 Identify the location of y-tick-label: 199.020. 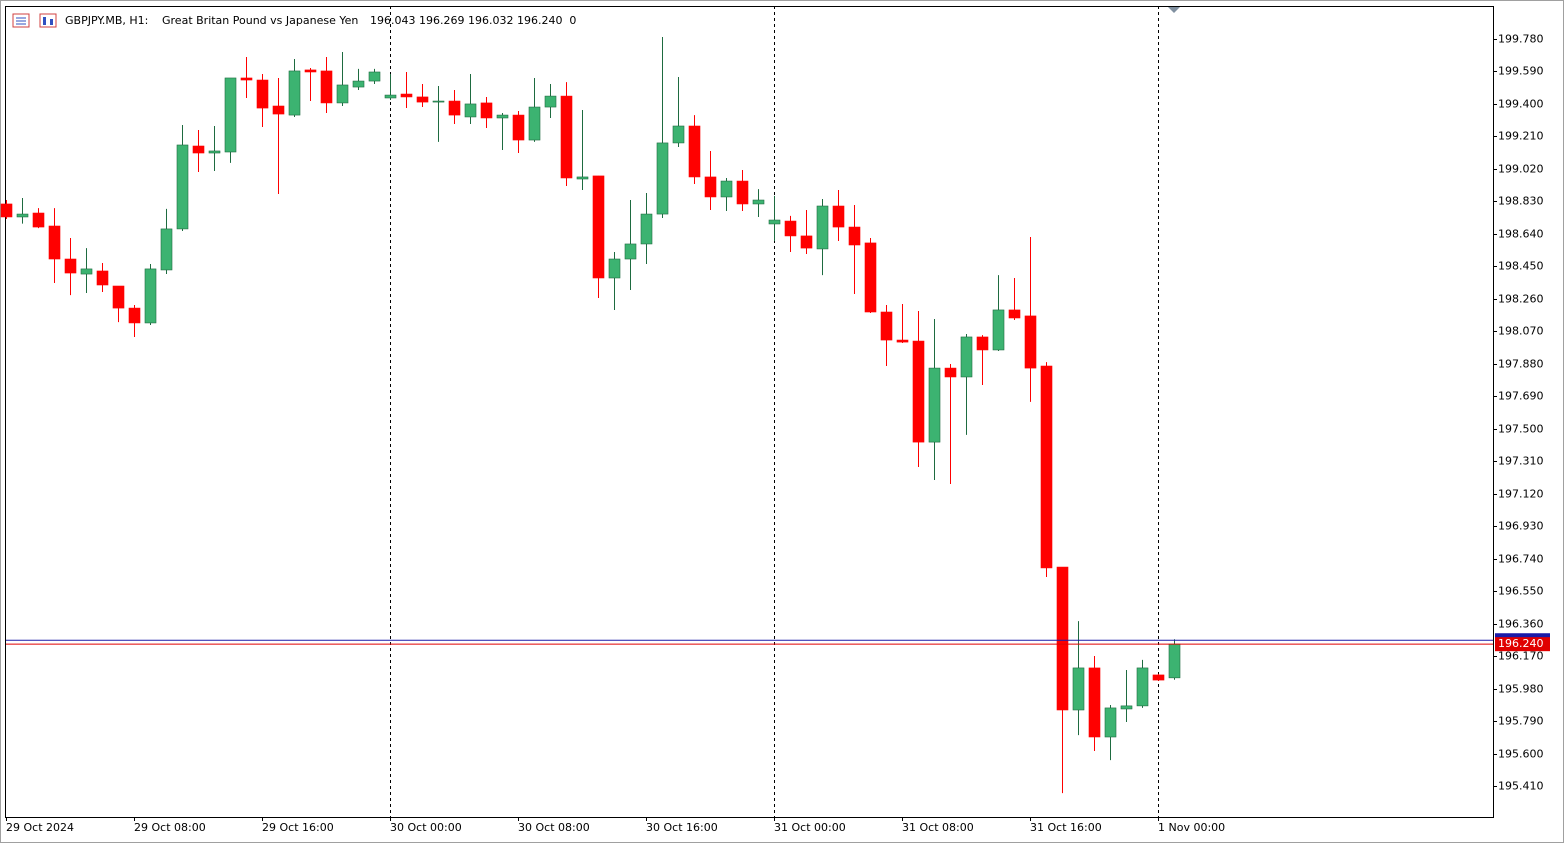
(1521, 169).